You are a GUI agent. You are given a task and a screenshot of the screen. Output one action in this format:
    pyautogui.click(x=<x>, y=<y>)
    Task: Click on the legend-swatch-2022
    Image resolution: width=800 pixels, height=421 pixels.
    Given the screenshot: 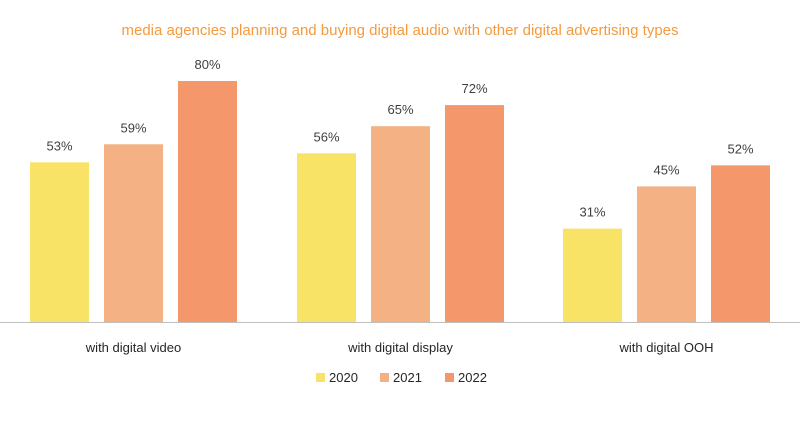 What is the action you would take?
    pyautogui.click(x=449, y=377)
    